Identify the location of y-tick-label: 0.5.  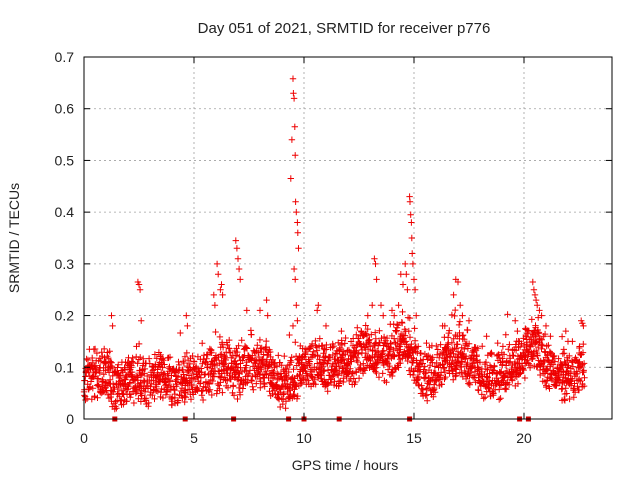
(65, 160).